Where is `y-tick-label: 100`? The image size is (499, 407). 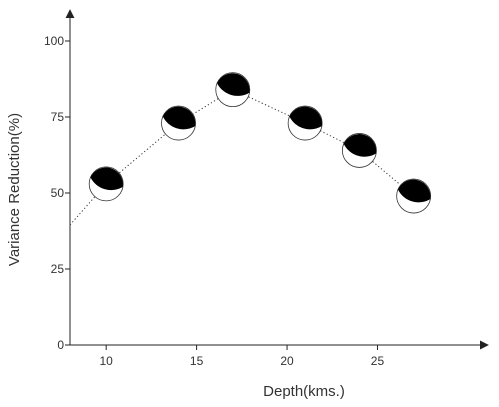
y-tick-label: 100 is located at coordinates (54, 41).